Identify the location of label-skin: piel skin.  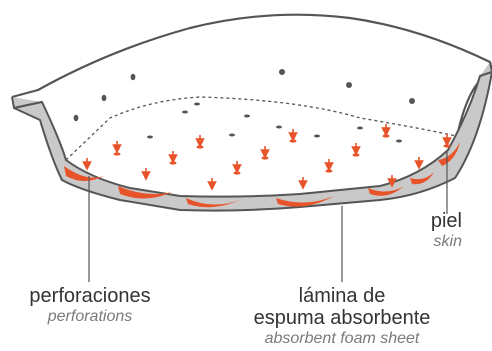
(446, 230).